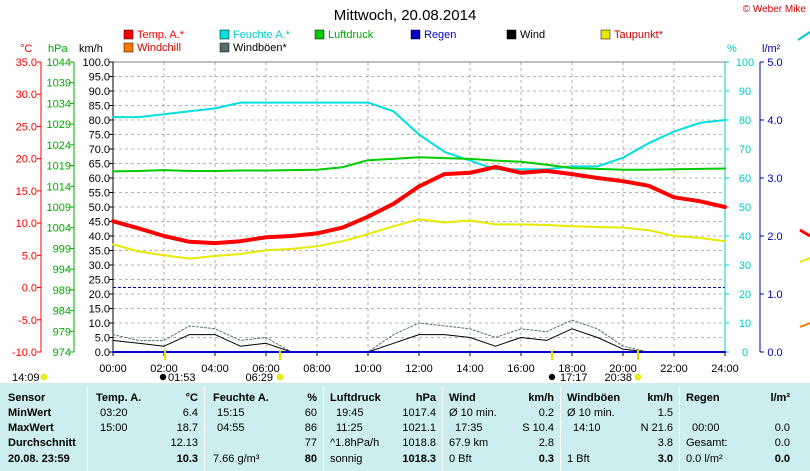 This screenshot has width=810, height=471. Describe the element at coordinates (215, 369) in the screenshot. I see `x-axis-tick-label: 04:00` at that location.